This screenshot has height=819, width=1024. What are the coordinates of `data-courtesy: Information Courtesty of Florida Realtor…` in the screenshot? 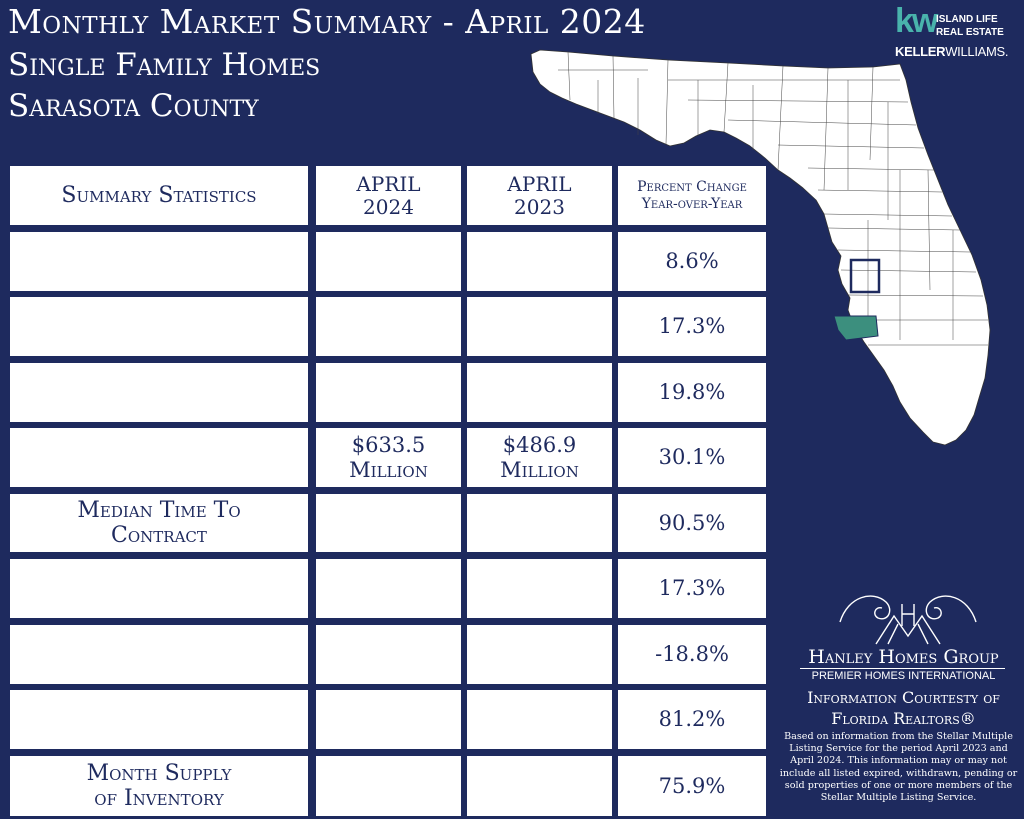 It's located at (903, 708).